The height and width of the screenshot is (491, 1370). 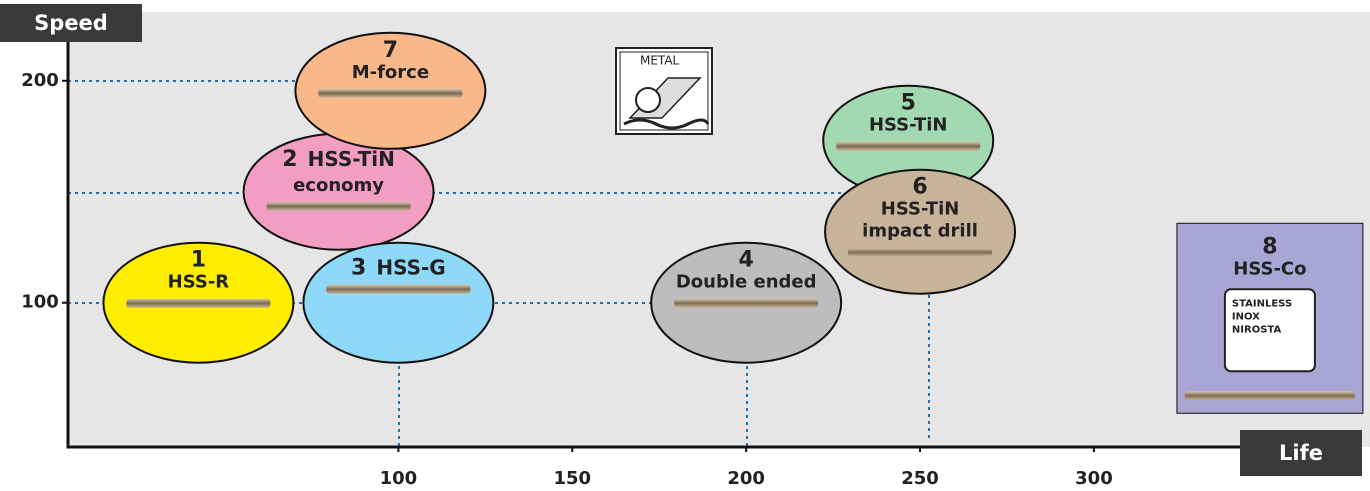 What do you see at coordinates (572, 478) in the screenshot?
I see `x-tick-label: 150` at bounding box center [572, 478].